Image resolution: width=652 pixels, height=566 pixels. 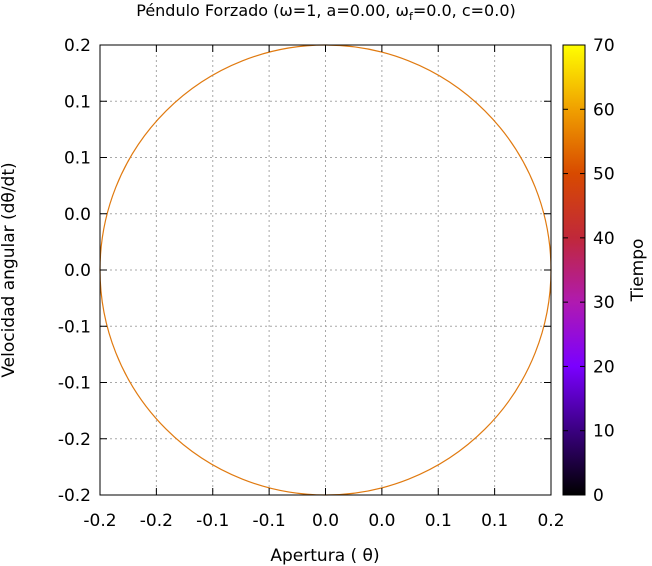 I want to click on y-axis-label: Velocidad angular (dθ/dt), so click(x=9, y=269).